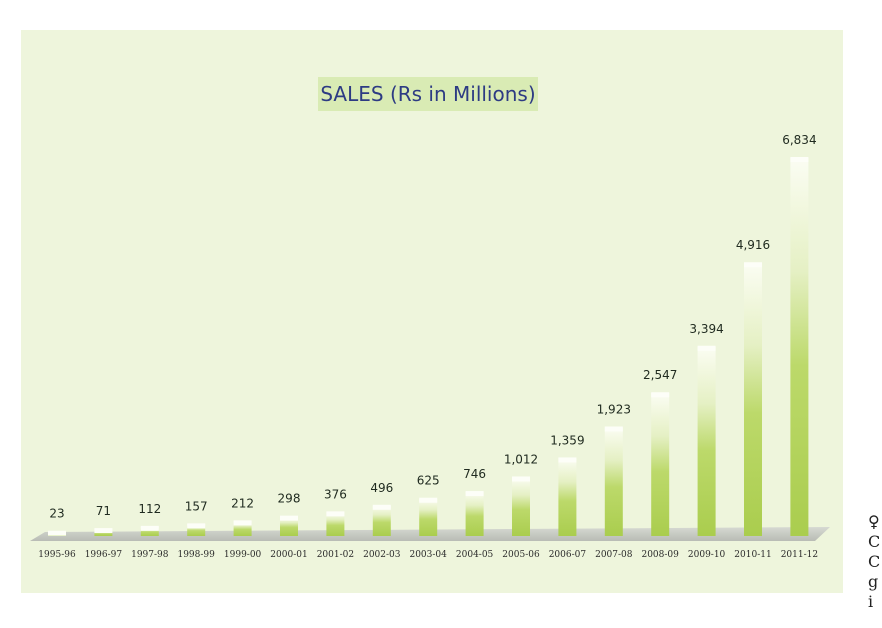 The height and width of the screenshot is (628, 882). I want to click on x-tick-label: 2004-05, so click(475, 555).